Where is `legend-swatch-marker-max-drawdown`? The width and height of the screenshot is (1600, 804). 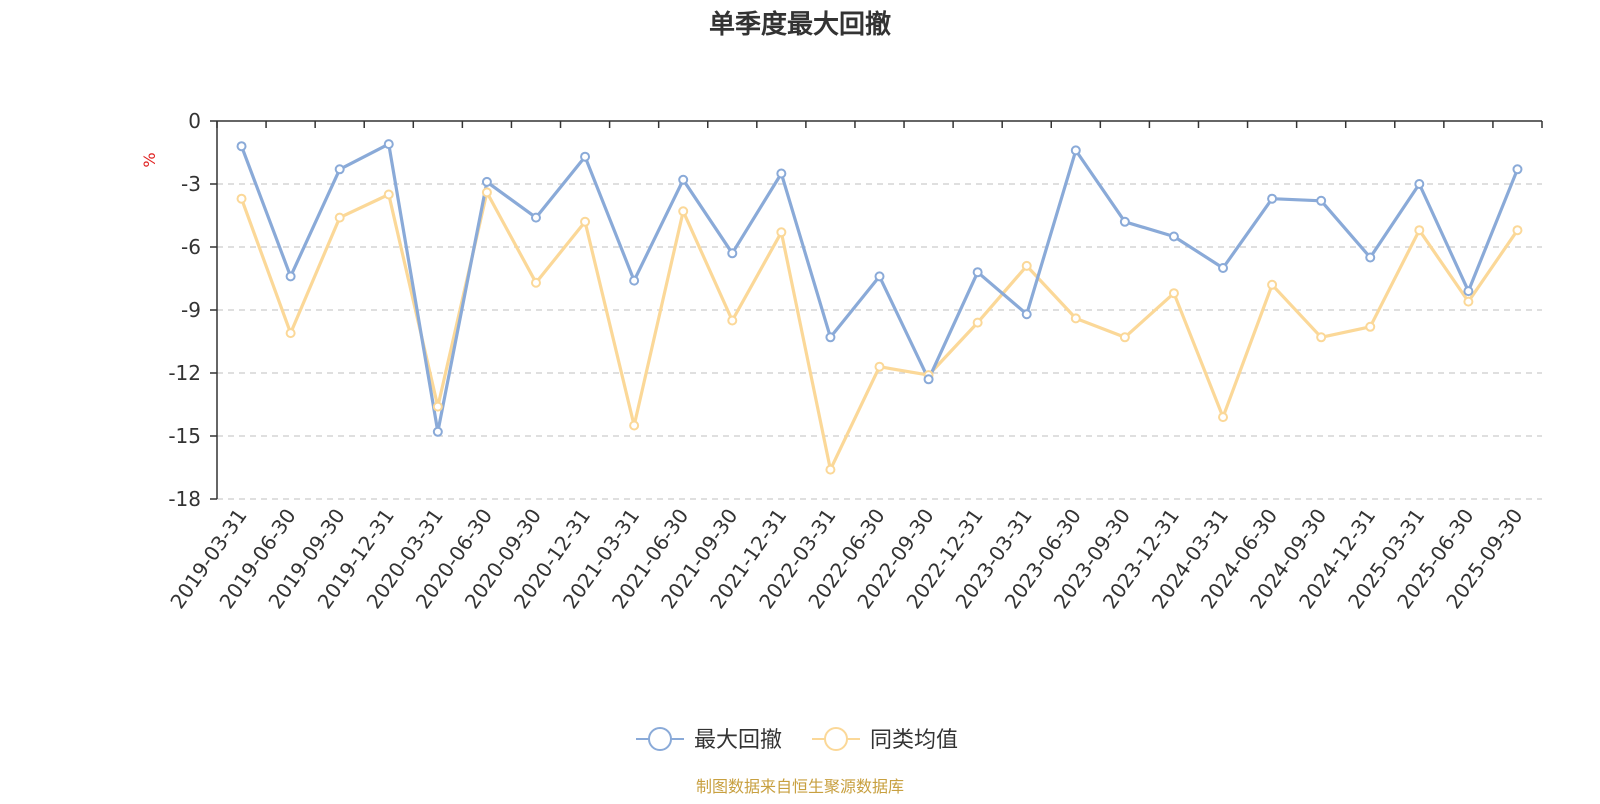
legend-swatch-marker-max-drawdown is located at coordinates (660, 739).